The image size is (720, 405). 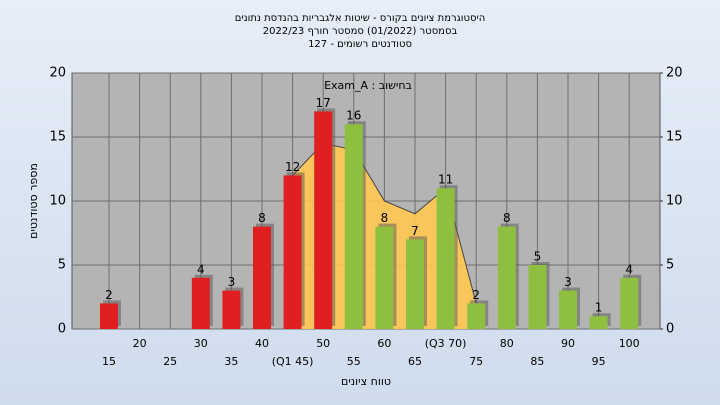 I want to click on x-tick-label: (Q3 70), so click(x=446, y=343).